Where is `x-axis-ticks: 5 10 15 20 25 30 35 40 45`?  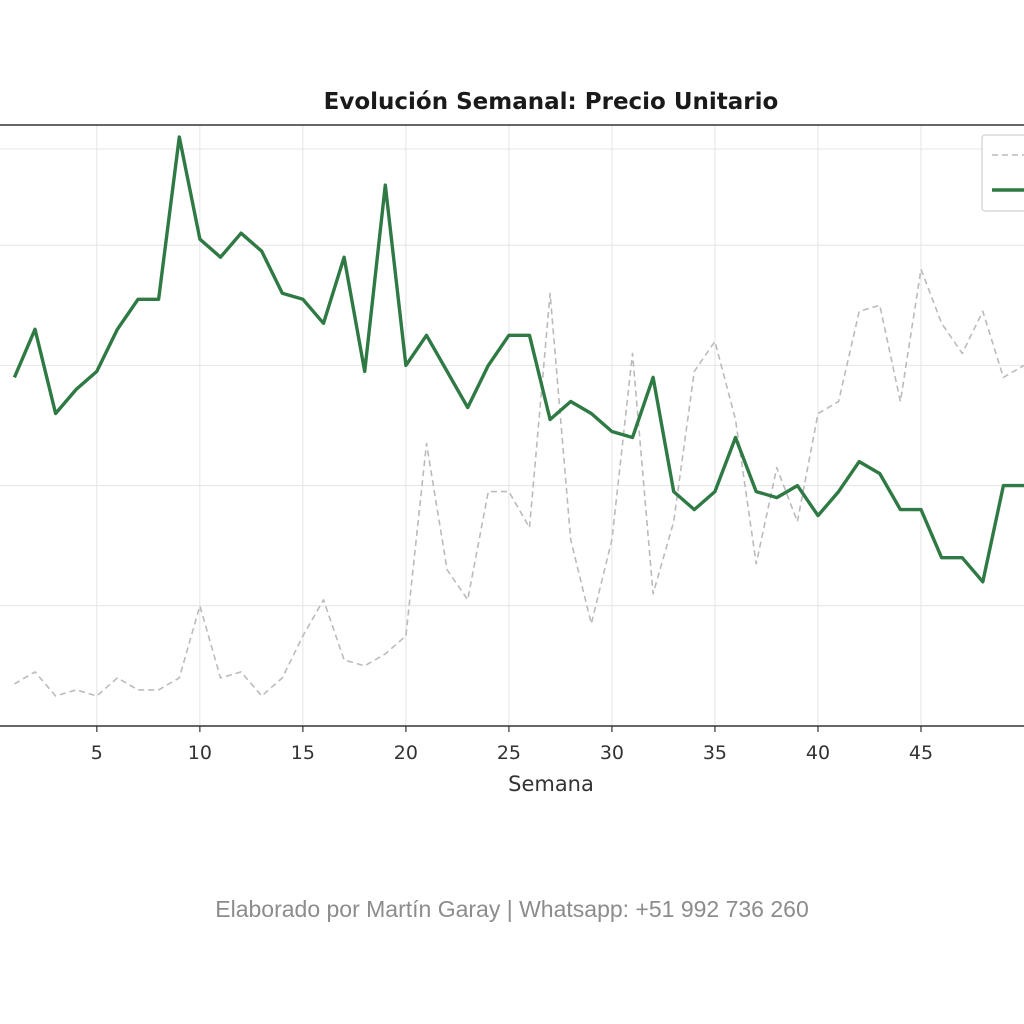
x-axis-ticks: 5 10 15 20 25 30 35 40 45 is located at coordinates (512, 745).